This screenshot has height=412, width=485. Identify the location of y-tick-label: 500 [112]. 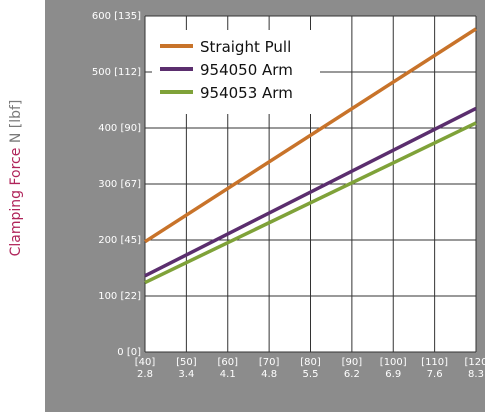
(116, 72).